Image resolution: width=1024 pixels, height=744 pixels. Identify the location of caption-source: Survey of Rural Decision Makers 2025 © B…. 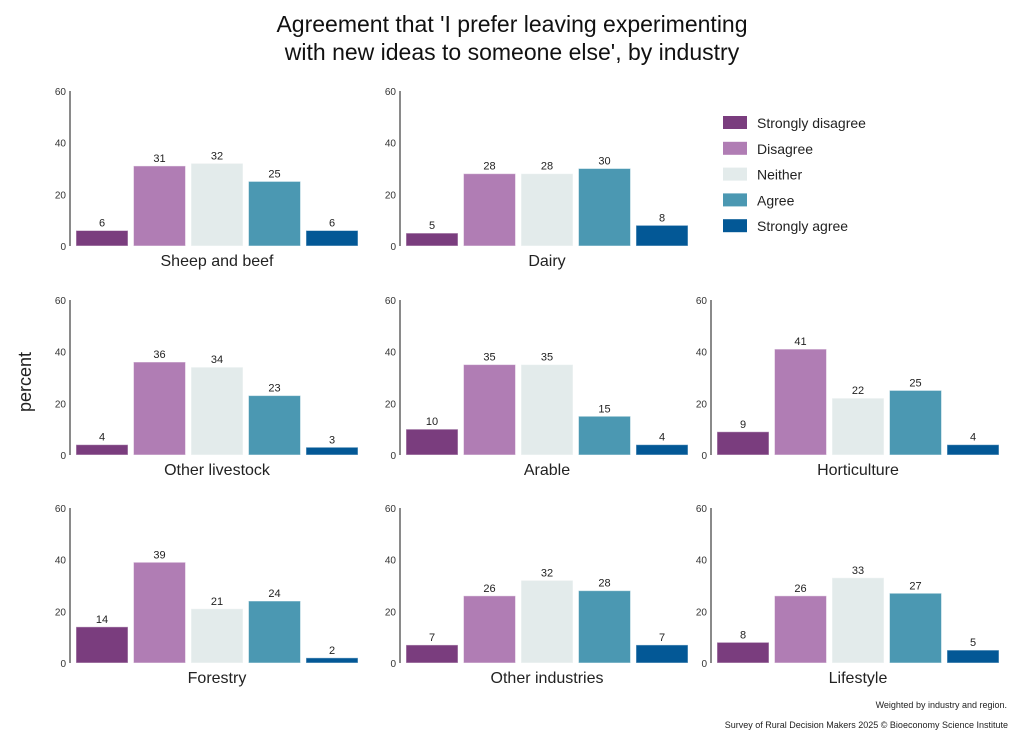
(866, 725).